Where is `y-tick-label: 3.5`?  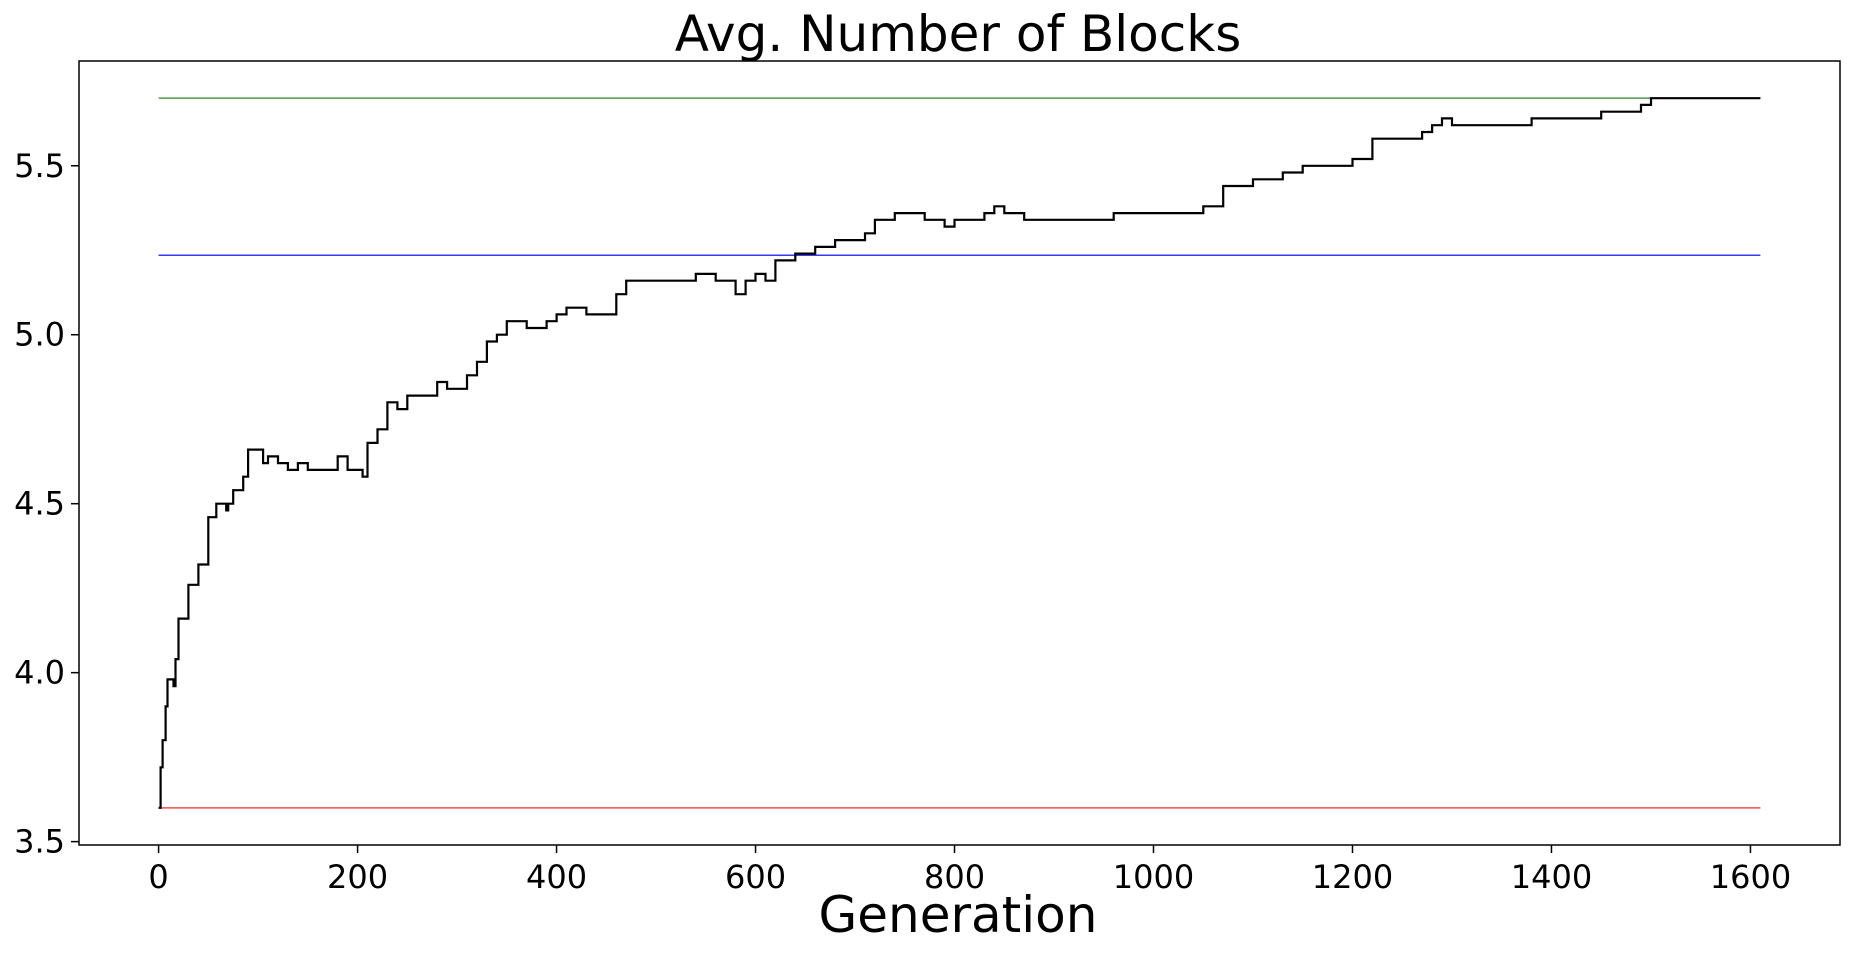
y-tick-label: 3.5 is located at coordinates (39, 842).